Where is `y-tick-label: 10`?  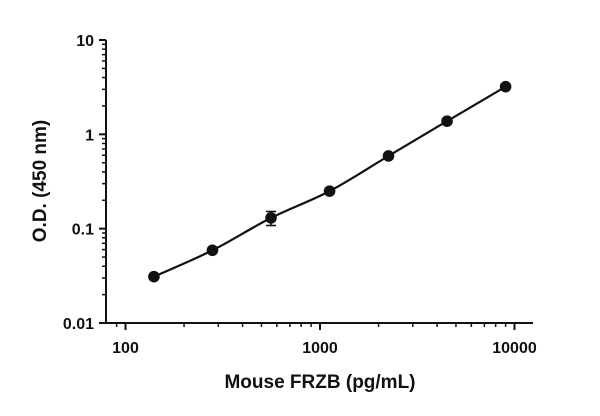 y-tick-label: 10 is located at coordinates (85, 41).